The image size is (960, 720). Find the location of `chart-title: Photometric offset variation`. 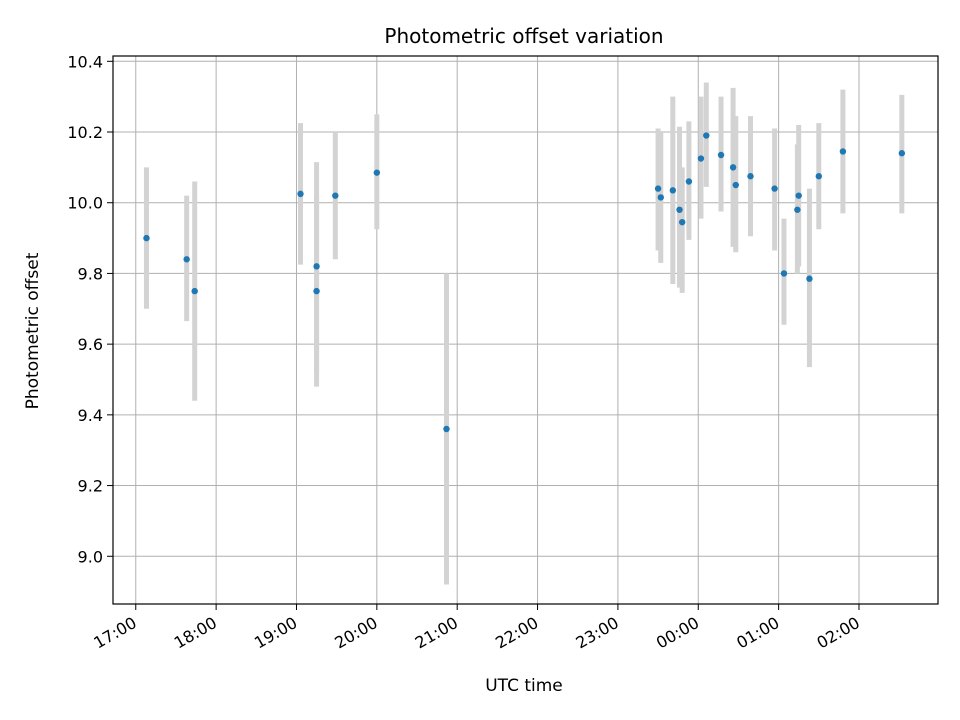

chart-title: Photometric offset variation is located at coordinates (523, 36).